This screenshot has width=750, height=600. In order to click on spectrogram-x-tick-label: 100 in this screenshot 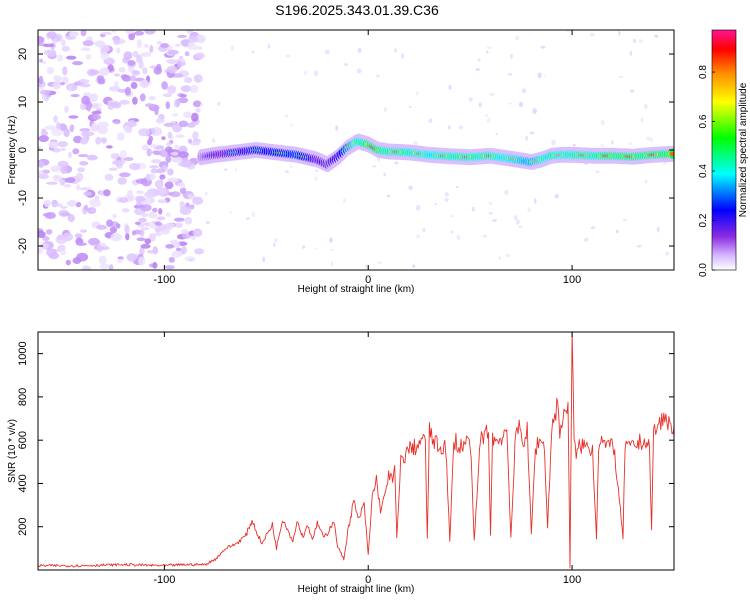, I will do `click(572, 280)`.